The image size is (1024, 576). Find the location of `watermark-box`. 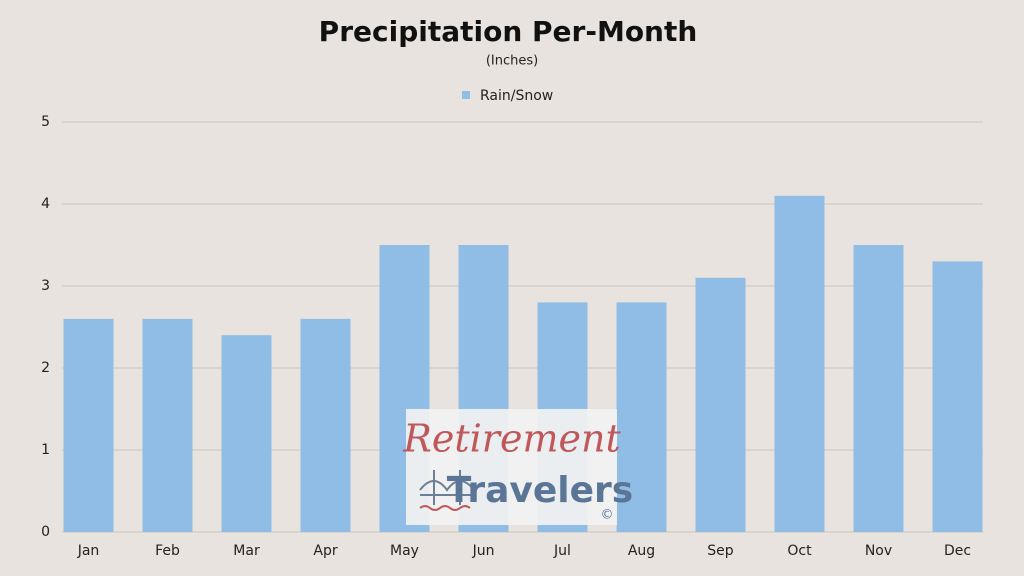

watermark-box is located at coordinates (511, 467).